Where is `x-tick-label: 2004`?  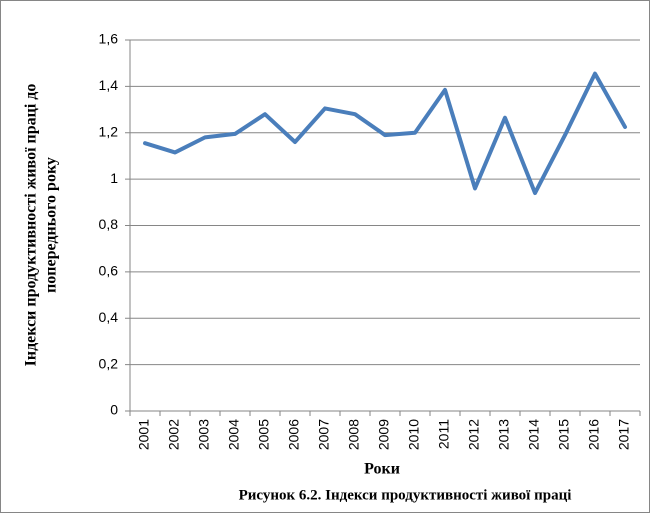 x-tick-label: 2004 is located at coordinates (234, 434).